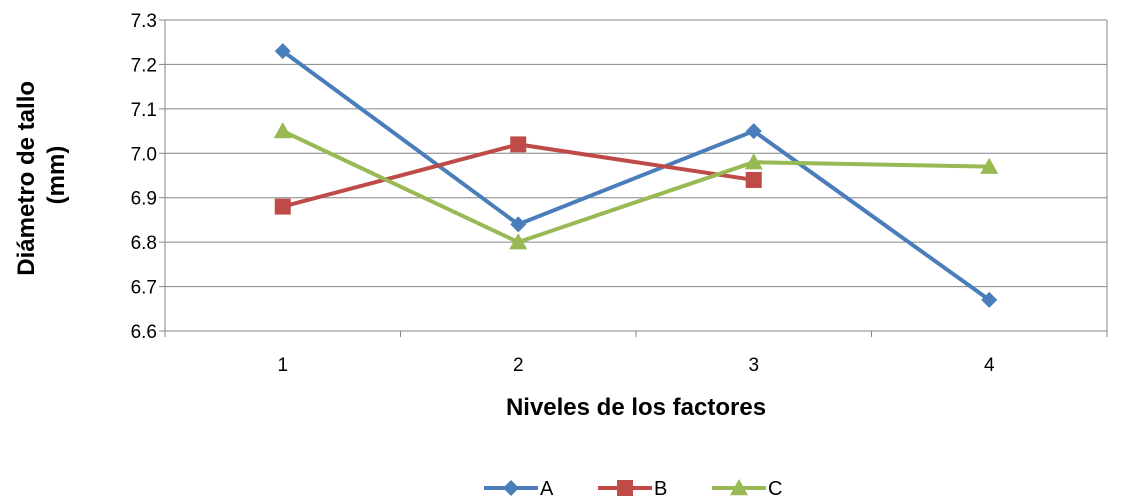 This screenshot has height=500, width=1121. What do you see at coordinates (41, 174) in the screenshot?
I see `y-axis-title: Diámetro de tallo (mm)` at bounding box center [41, 174].